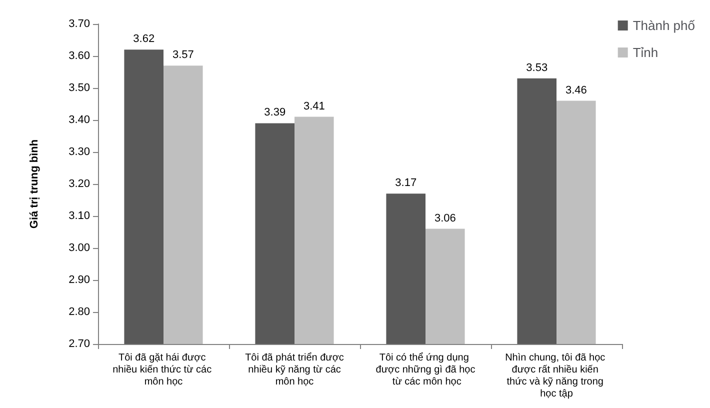 The image size is (710, 408). Describe the element at coordinates (664, 25) in the screenshot. I see `legend-label: Thành phố` at that location.